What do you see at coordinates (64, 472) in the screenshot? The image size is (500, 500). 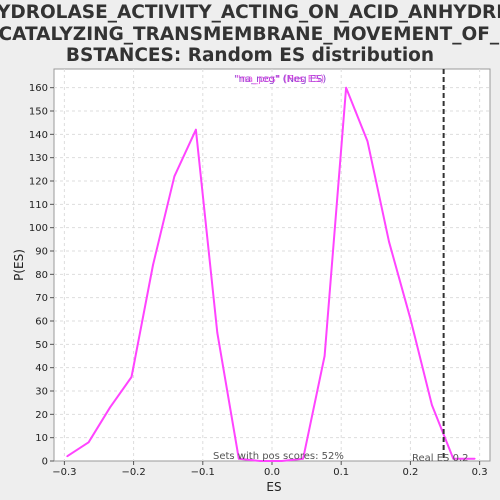 I see `x-tick-label: −0.3` at bounding box center [64, 472].